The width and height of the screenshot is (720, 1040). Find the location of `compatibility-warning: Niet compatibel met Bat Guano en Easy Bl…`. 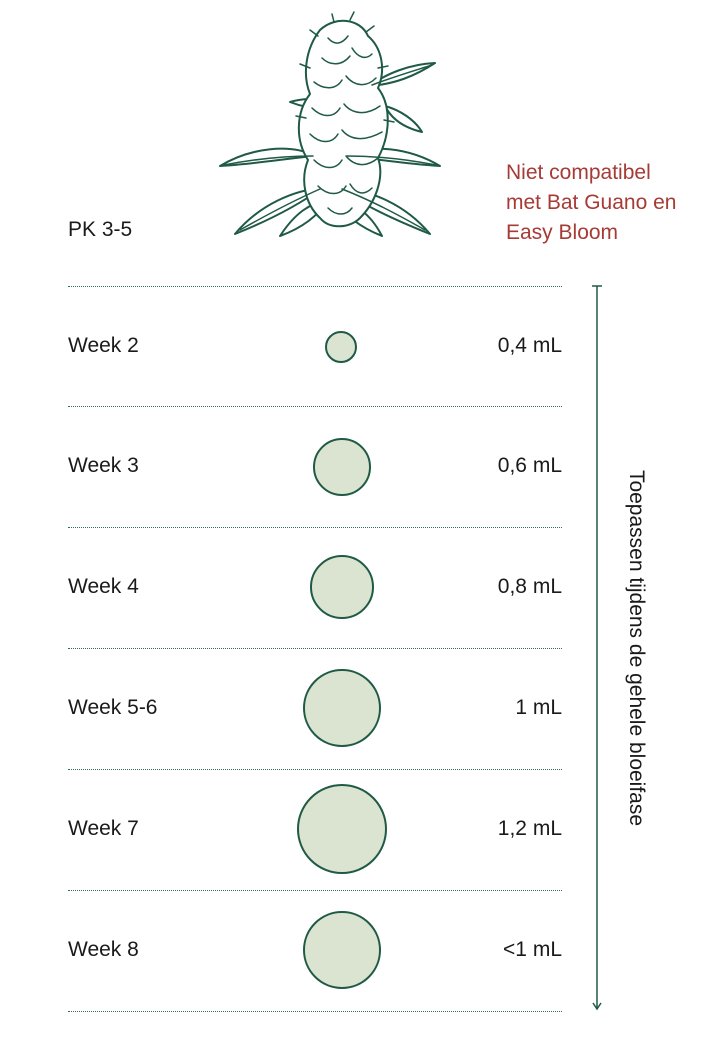

compatibility-warning: Niet compatibel met Bat Guano en Easy Bl… is located at coordinates (611, 203).